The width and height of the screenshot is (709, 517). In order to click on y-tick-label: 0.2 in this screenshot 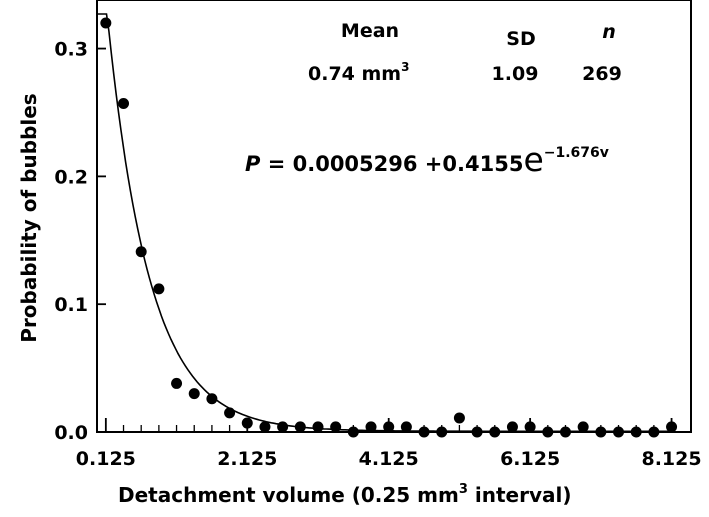, I will do `click(71, 177)`.